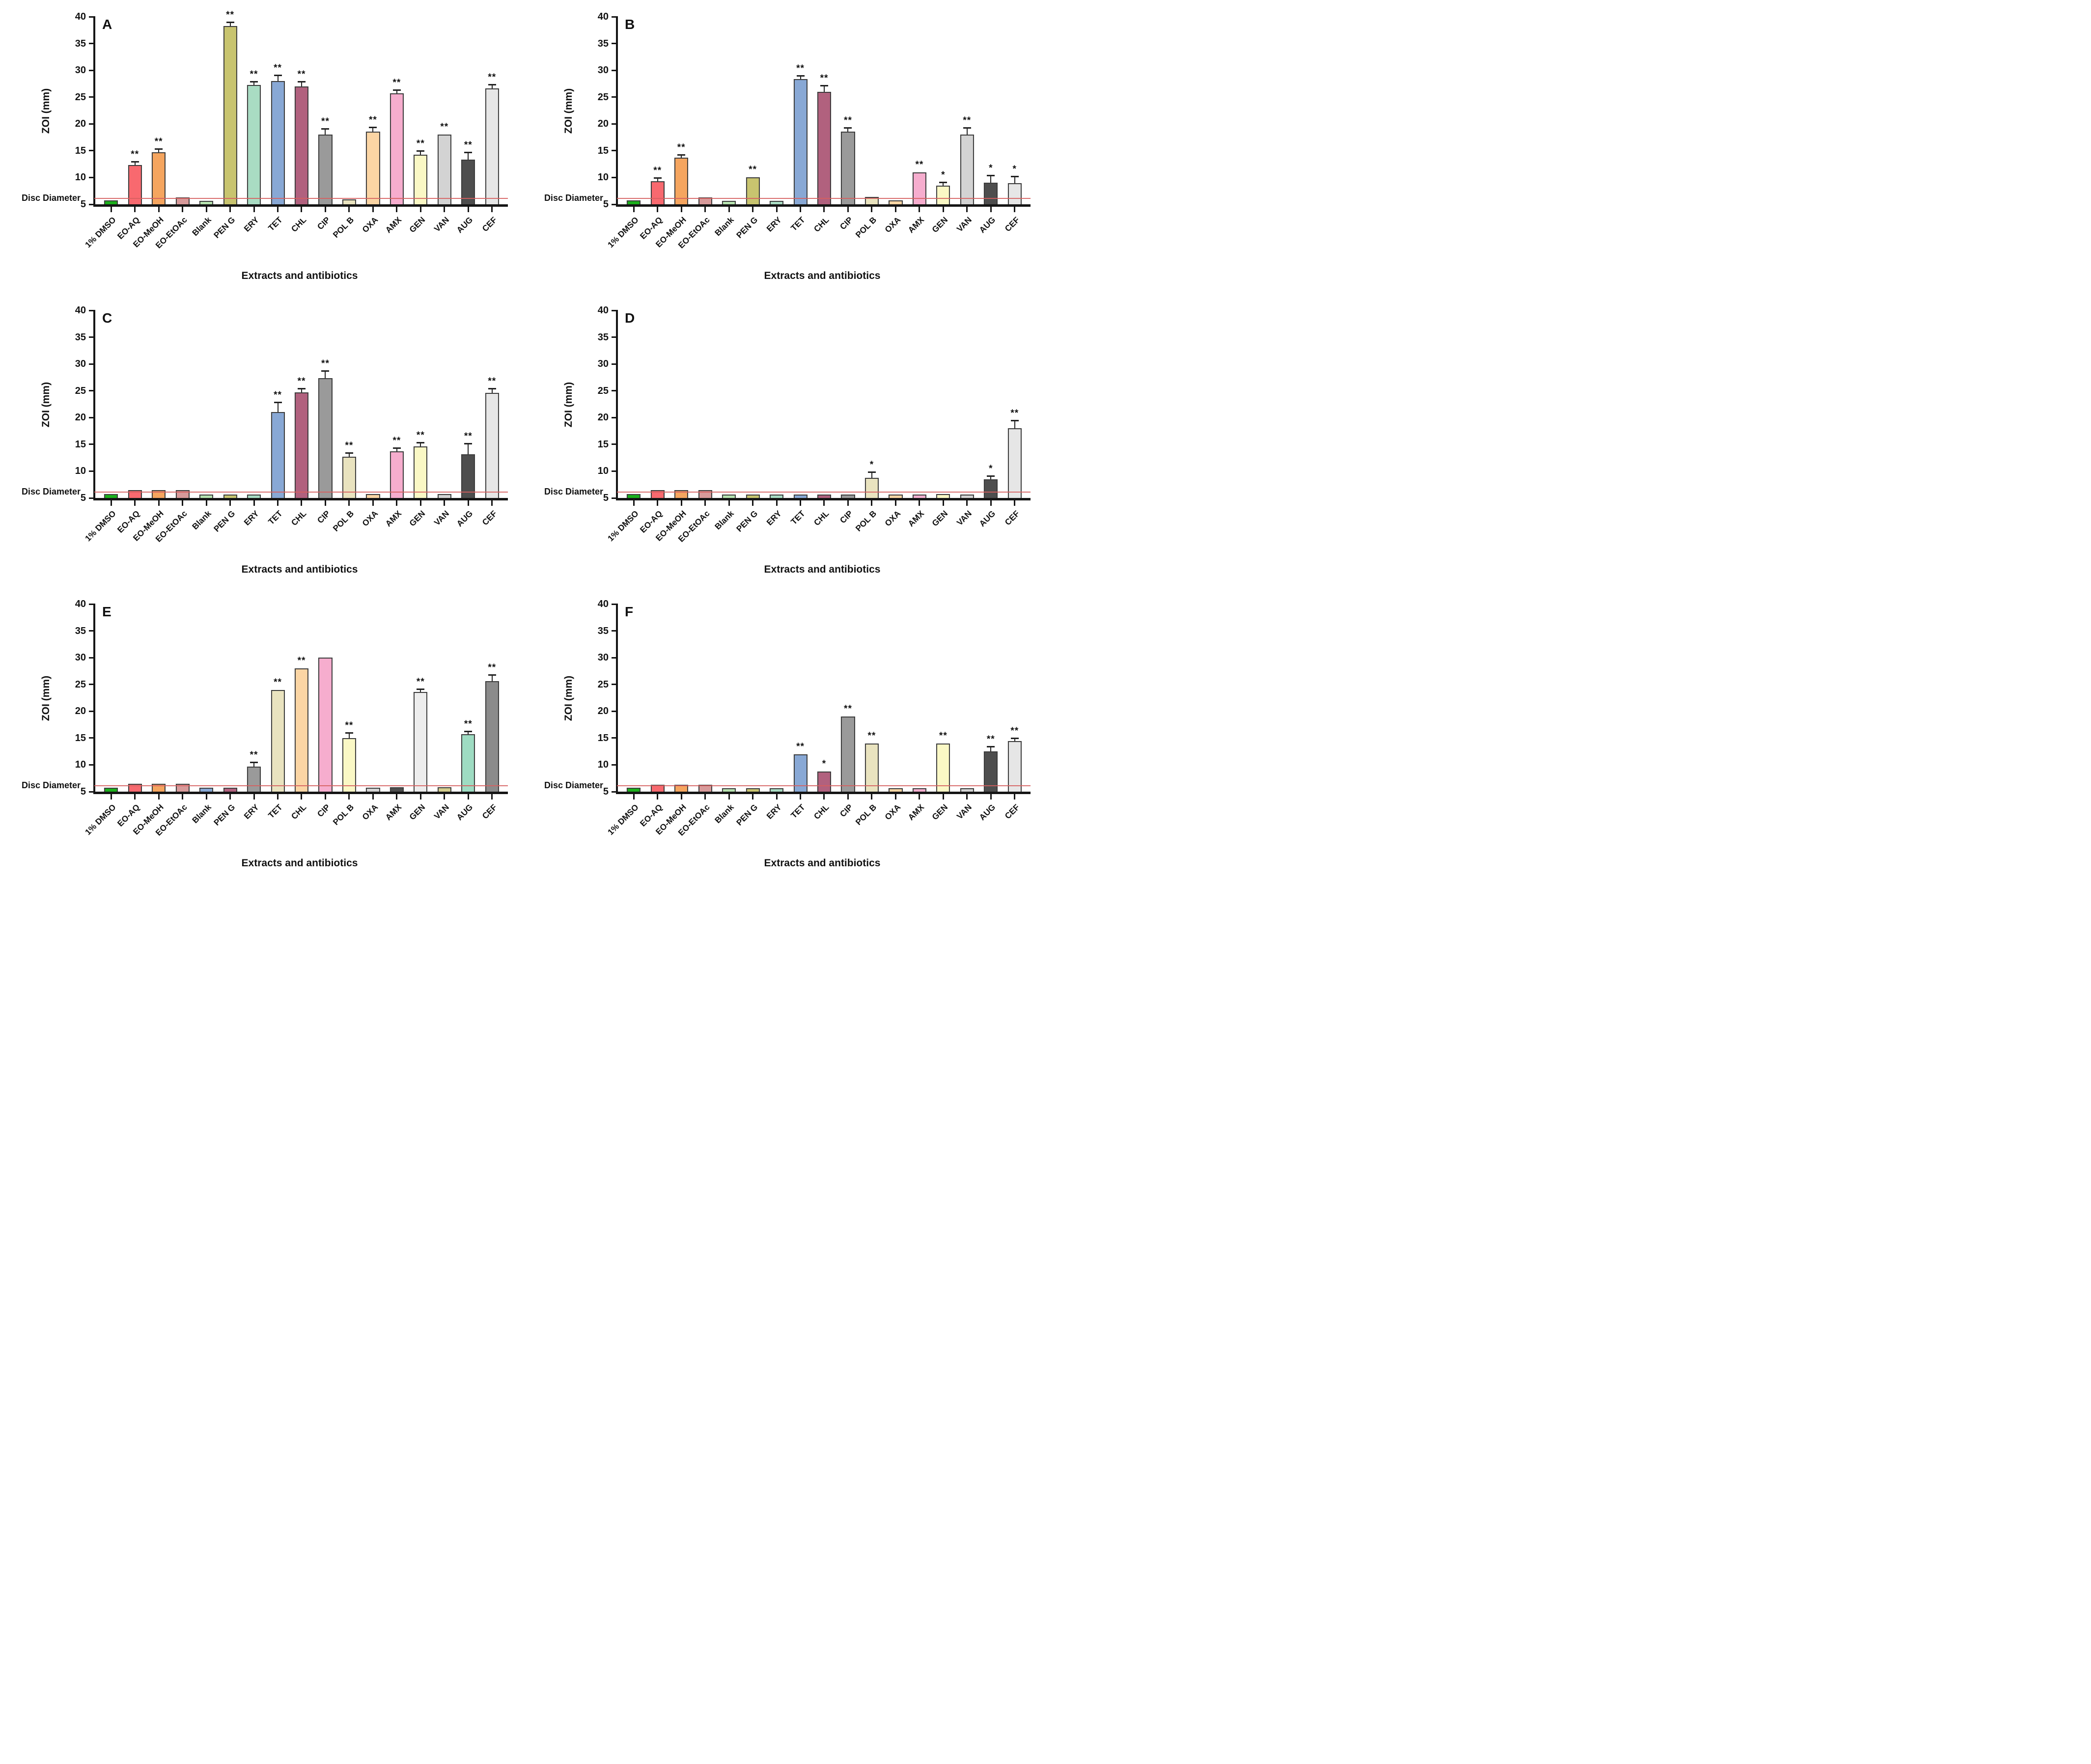  I want to click on x-axis-category-label: PEN G, so click(224, 228).